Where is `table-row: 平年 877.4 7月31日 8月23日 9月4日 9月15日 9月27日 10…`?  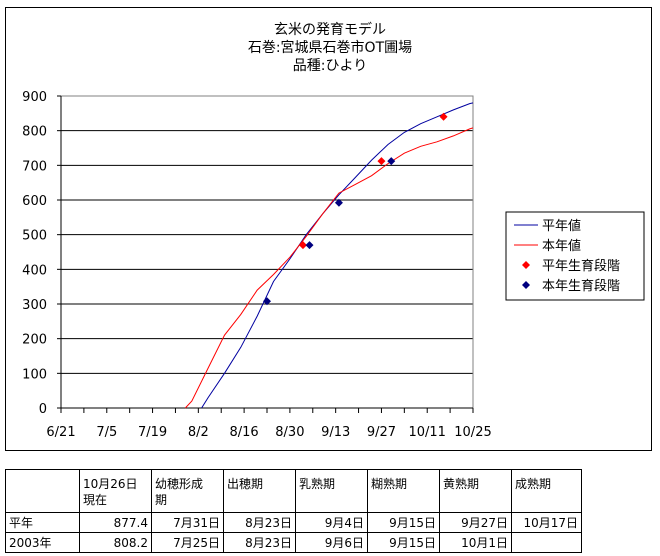
table-row: 平年 877.4 7月31日 8月23日 9月4日 9月15日 9月27日 10… is located at coordinates (293, 522).